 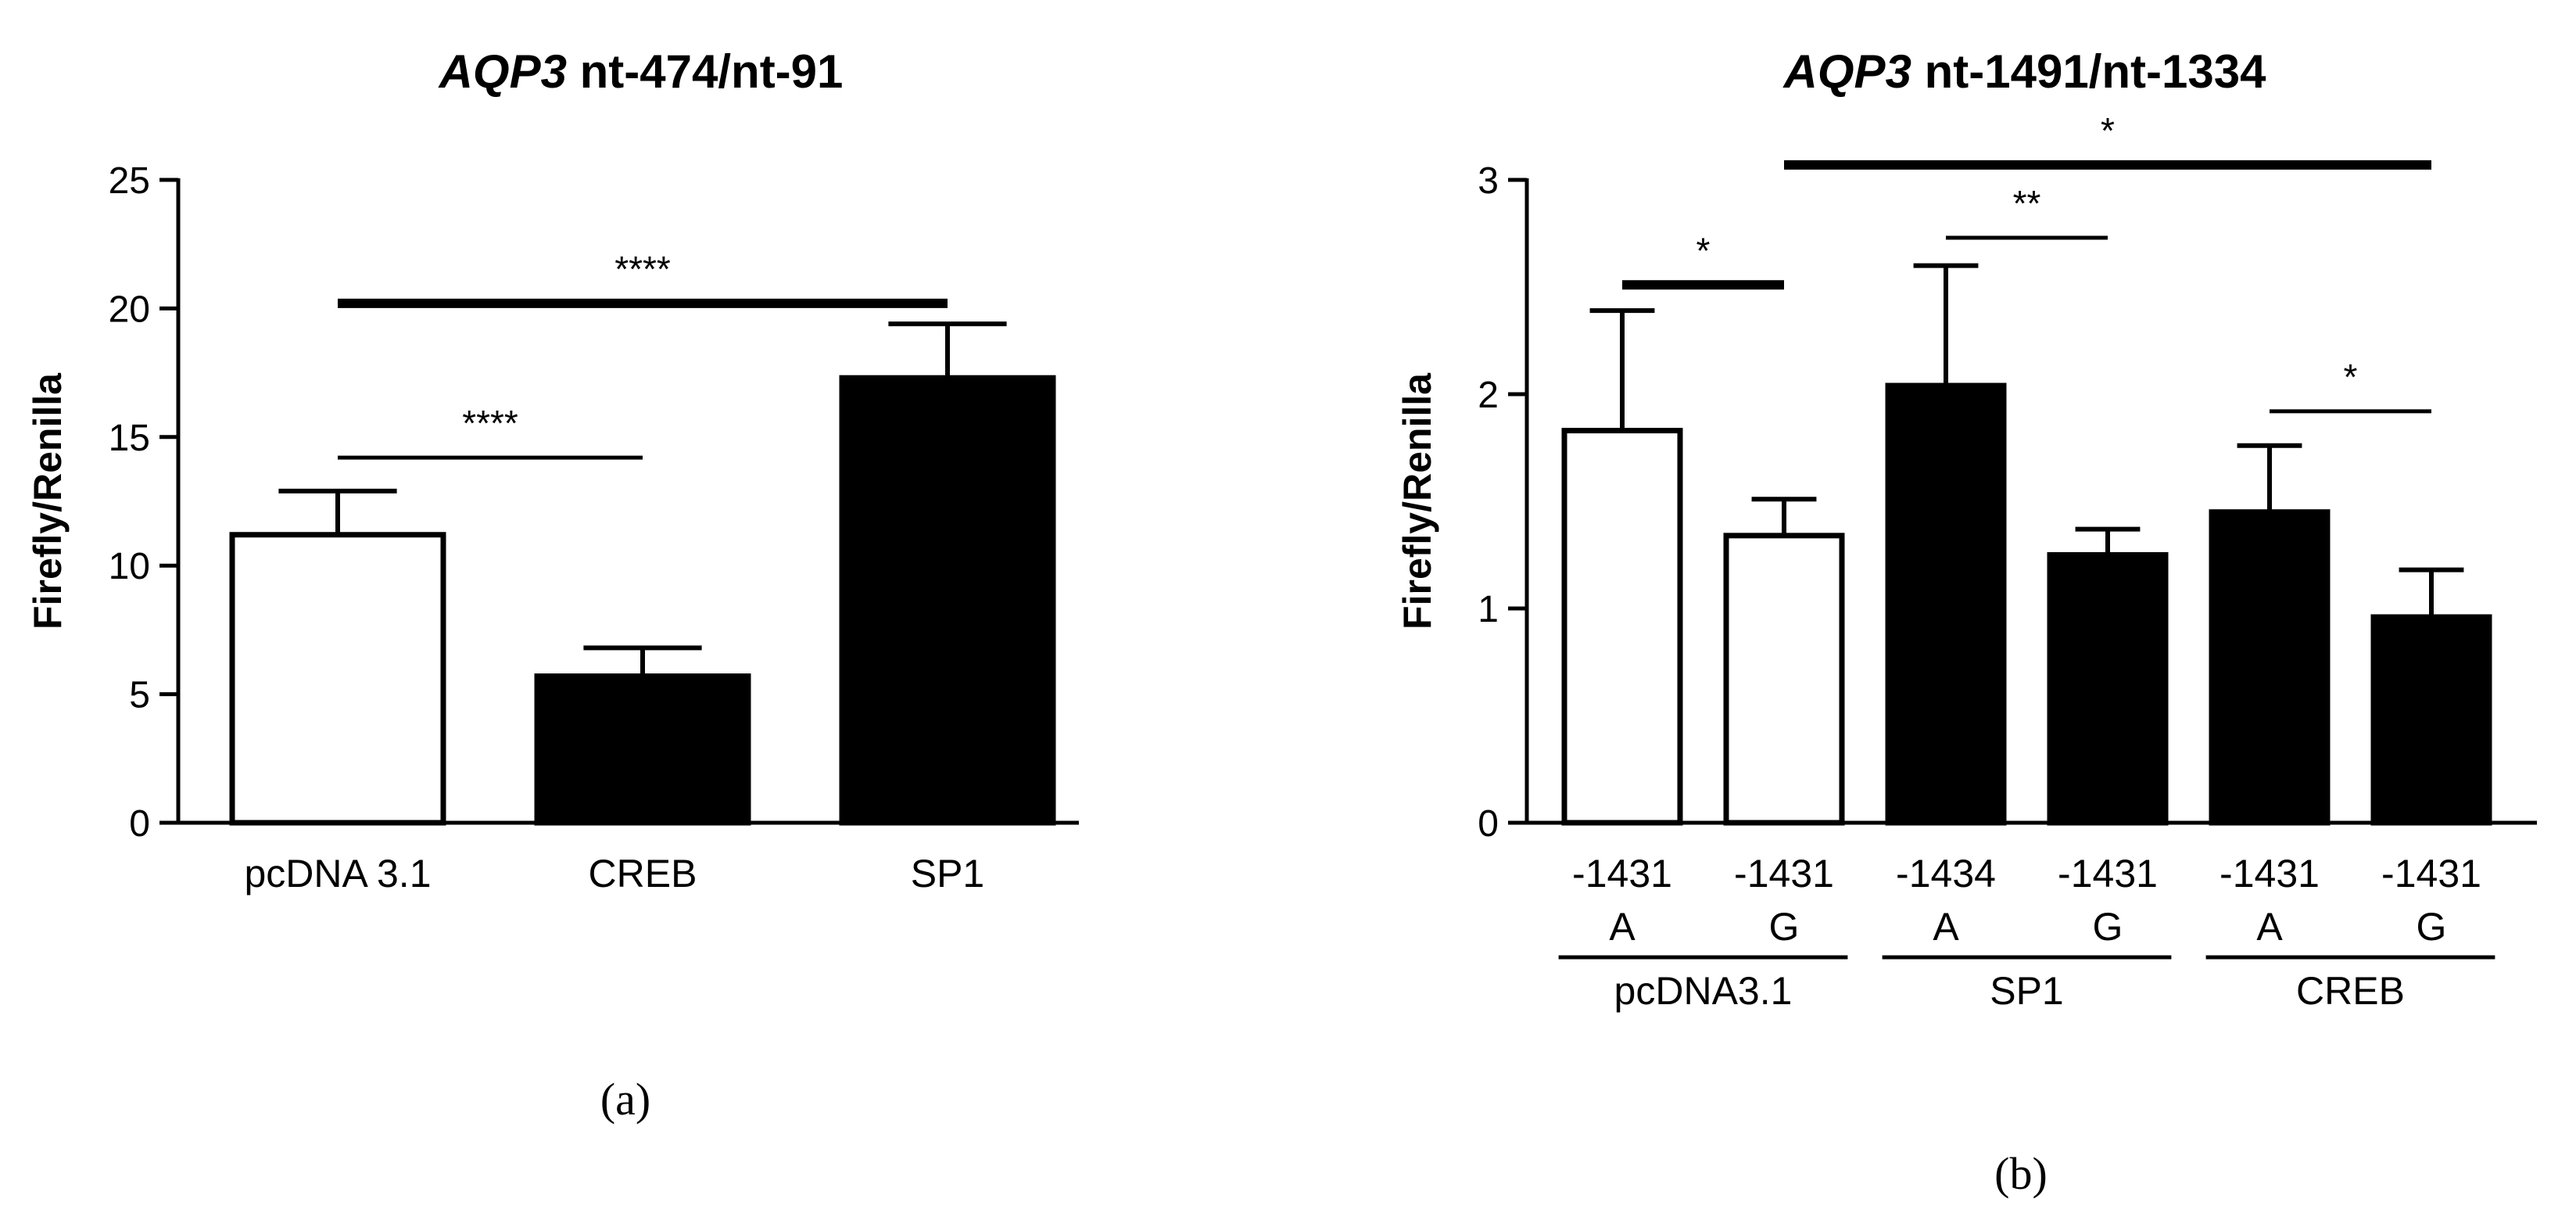 What do you see at coordinates (1488, 395) in the screenshot?
I see `y-tick-label: 2` at bounding box center [1488, 395].